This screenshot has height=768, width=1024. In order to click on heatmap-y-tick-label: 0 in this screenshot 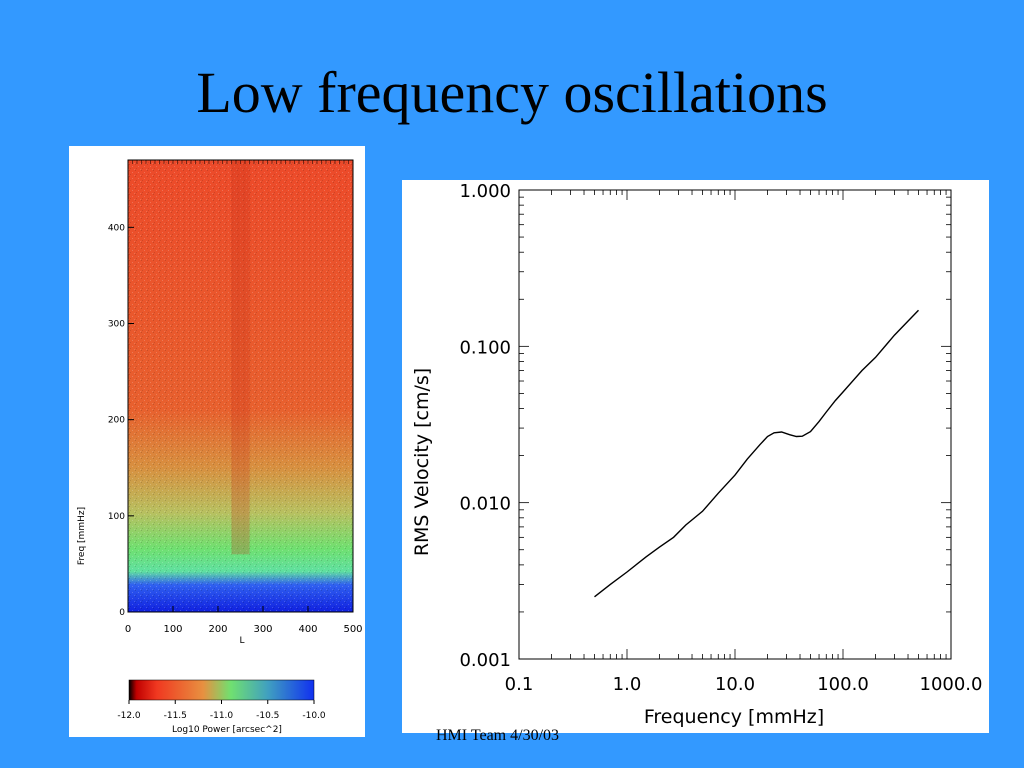, I will do `click(122, 613)`.